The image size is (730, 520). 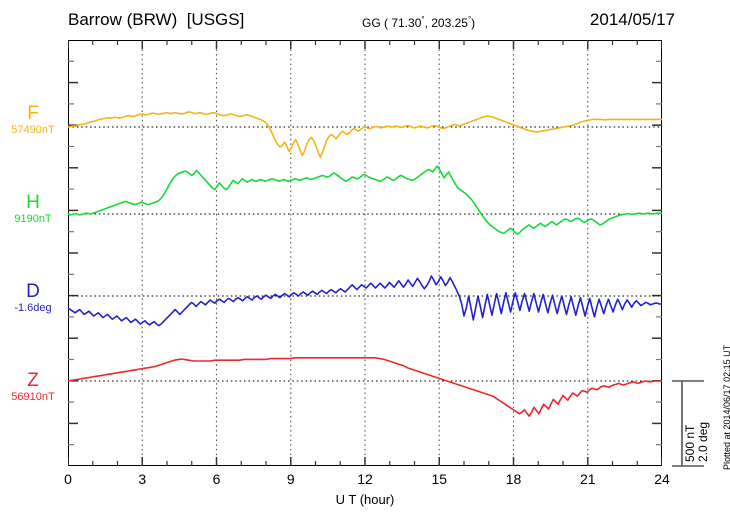 What do you see at coordinates (365, 200) in the screenshot?
I see `trace-H` at bounding box center [365, 200].